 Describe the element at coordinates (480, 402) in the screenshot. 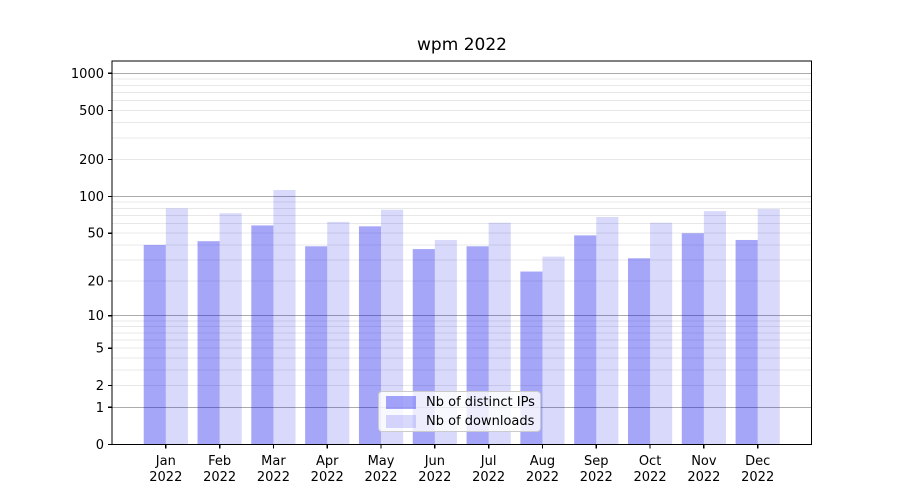

I see `legend-label-distinct-ips: Nb of distinct IPs` at that location.